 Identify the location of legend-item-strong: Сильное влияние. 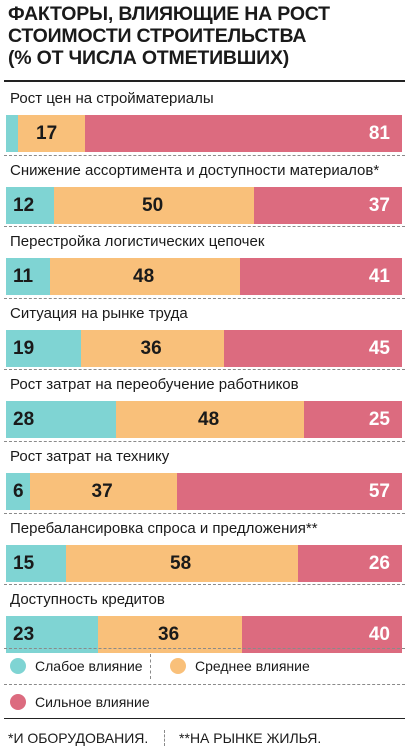
(80, 702).